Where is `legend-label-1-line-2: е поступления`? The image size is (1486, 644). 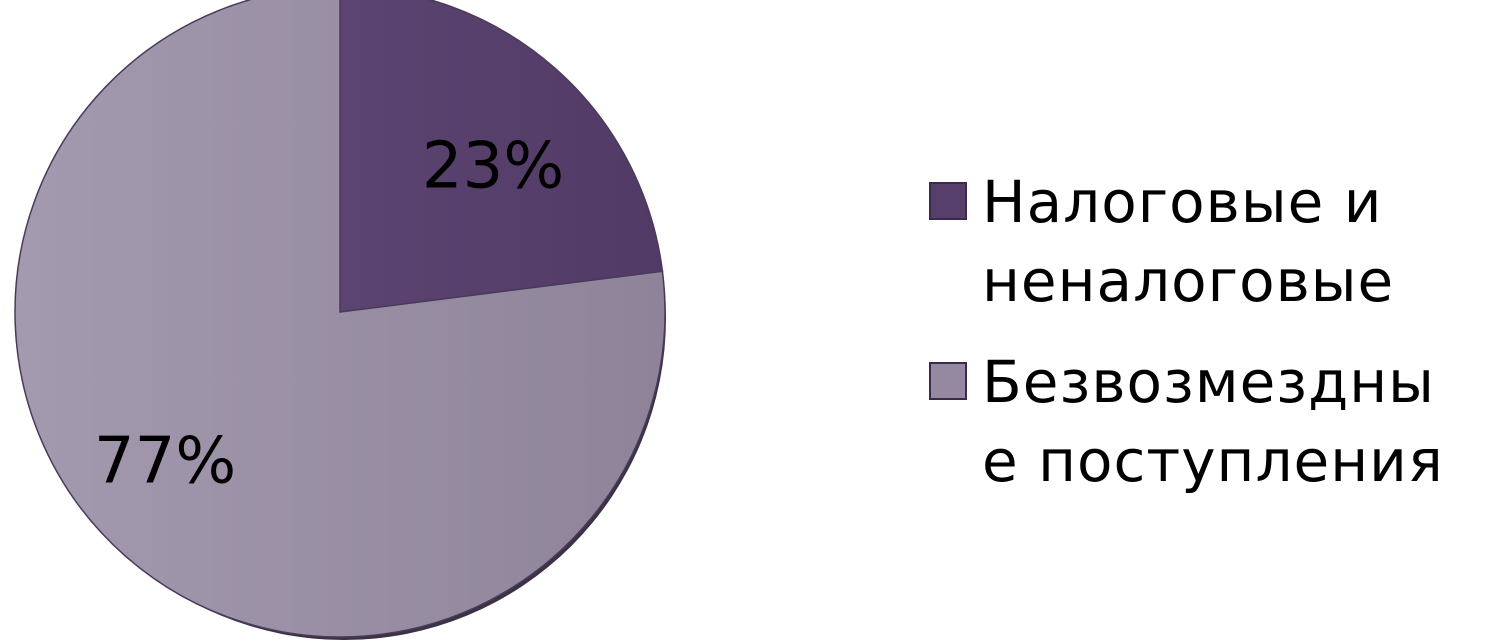
legend-label-1-line-2: е поступления is located at coordinates (1213, 461).